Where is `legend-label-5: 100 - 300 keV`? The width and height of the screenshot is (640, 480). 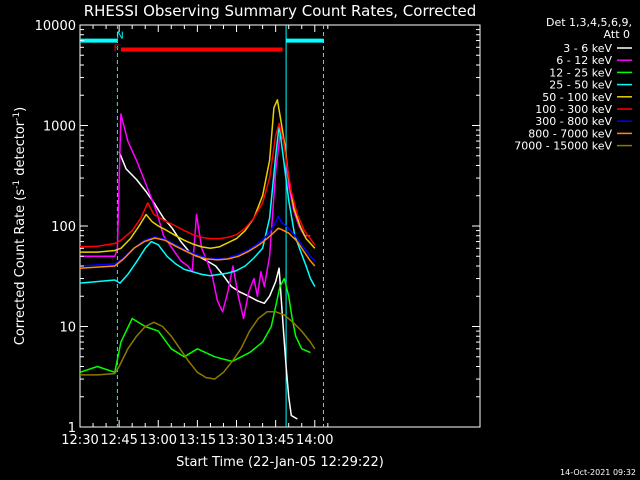
legend-label-5: 100 - 300 keV is located at coordinates (573, 109).